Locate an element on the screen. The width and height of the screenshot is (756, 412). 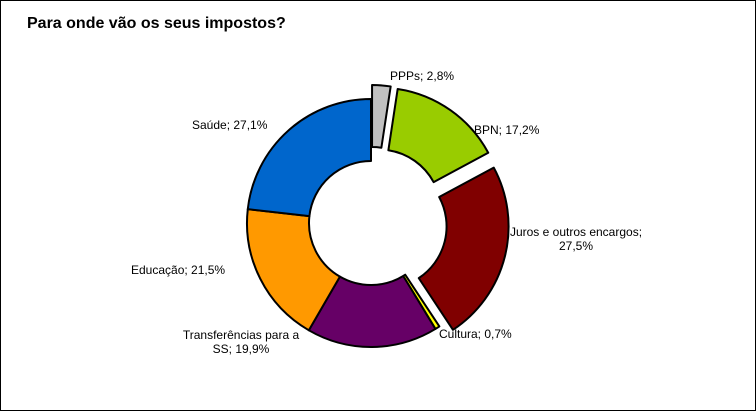
slice-label-0: PPPs; 2,8% is located at coordinates (422, 76).